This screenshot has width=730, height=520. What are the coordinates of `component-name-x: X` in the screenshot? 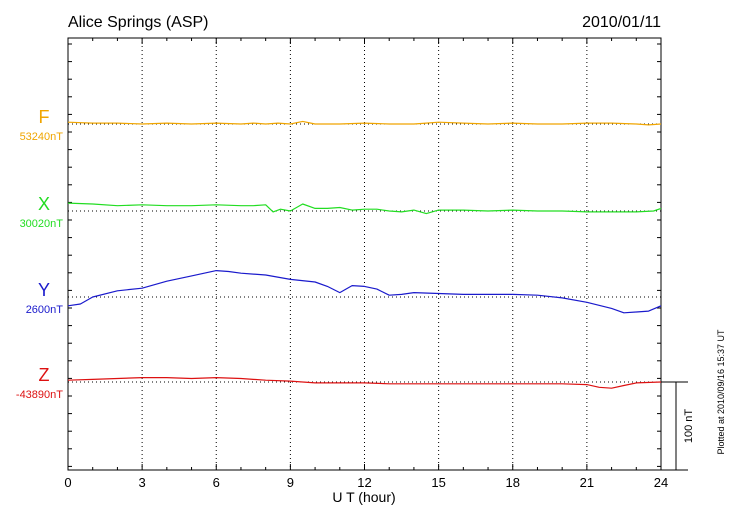 It's located at (44, 204).